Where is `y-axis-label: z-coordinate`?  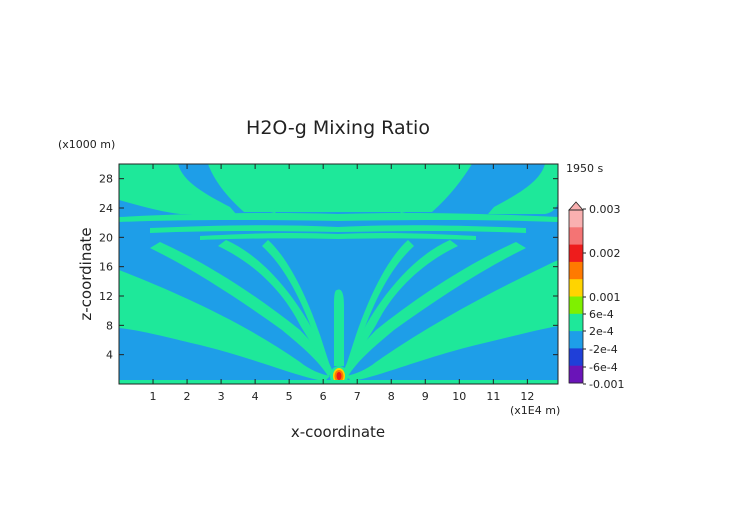
y-axis-label: z-coordinate is located at coordinates (86, 273).